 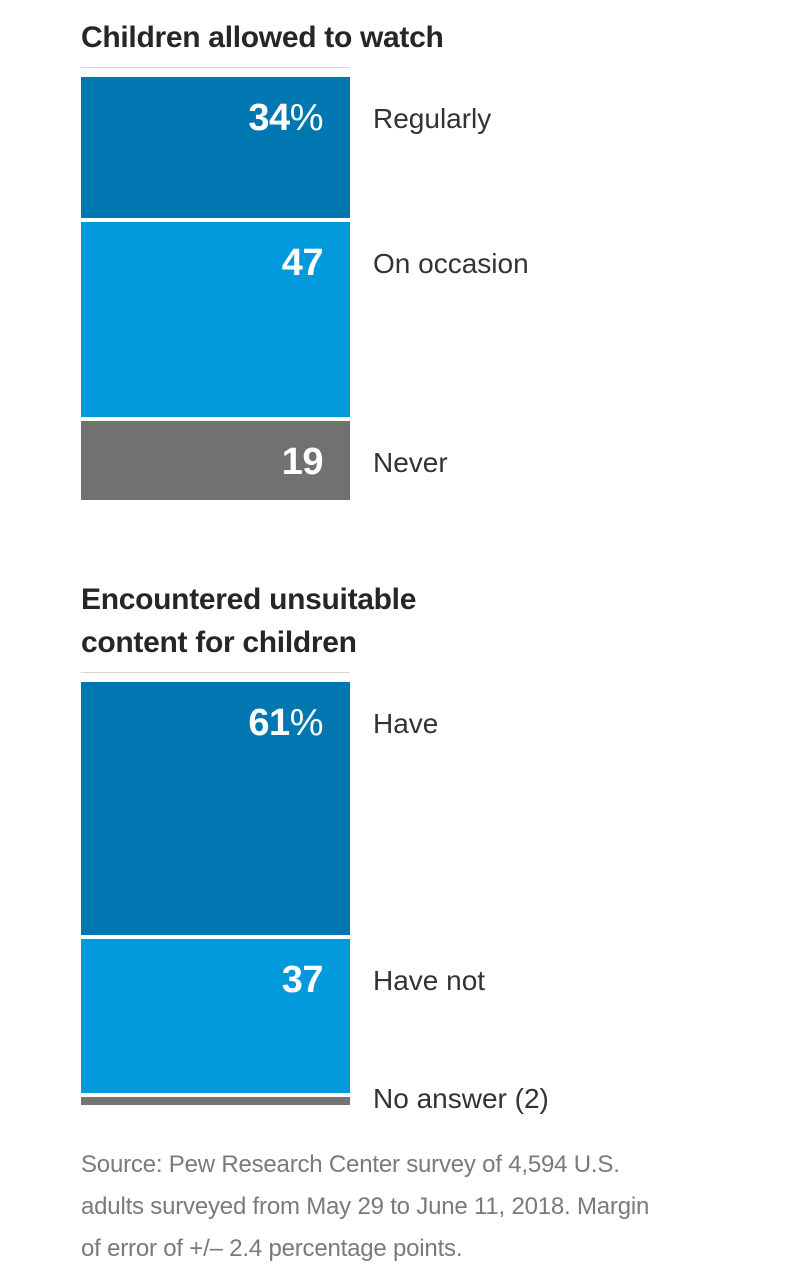 What do you see at coordinates (262, 37) in the screenshot?
I see `chart-title: Children allowed to watch` at bounding box center [262, 37].